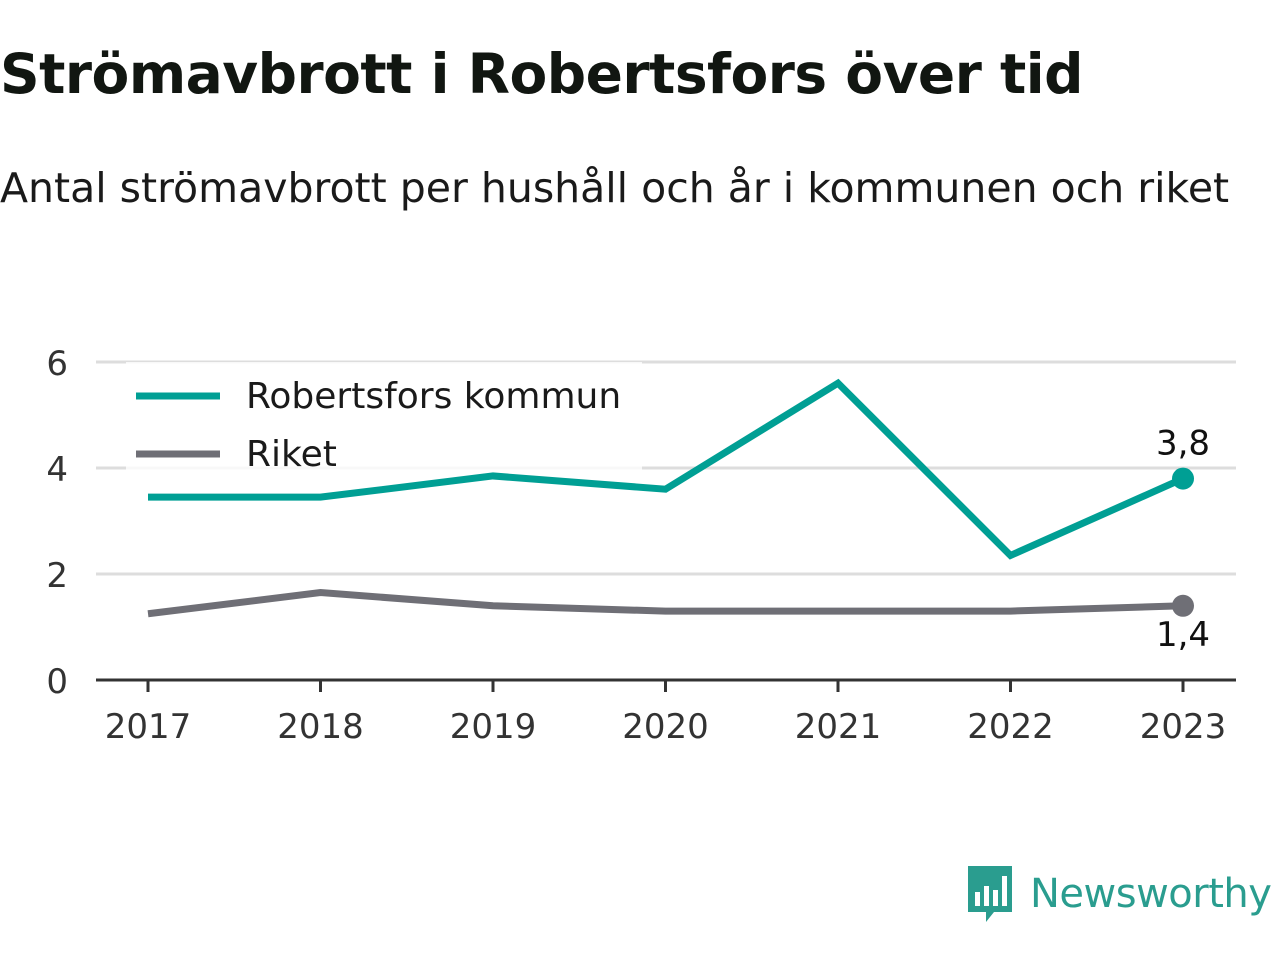  What do you see at coordinates (493, 727) in the screenshot?
I see `x-tick-label-2019: 2019` at bounding box center [493, 727].